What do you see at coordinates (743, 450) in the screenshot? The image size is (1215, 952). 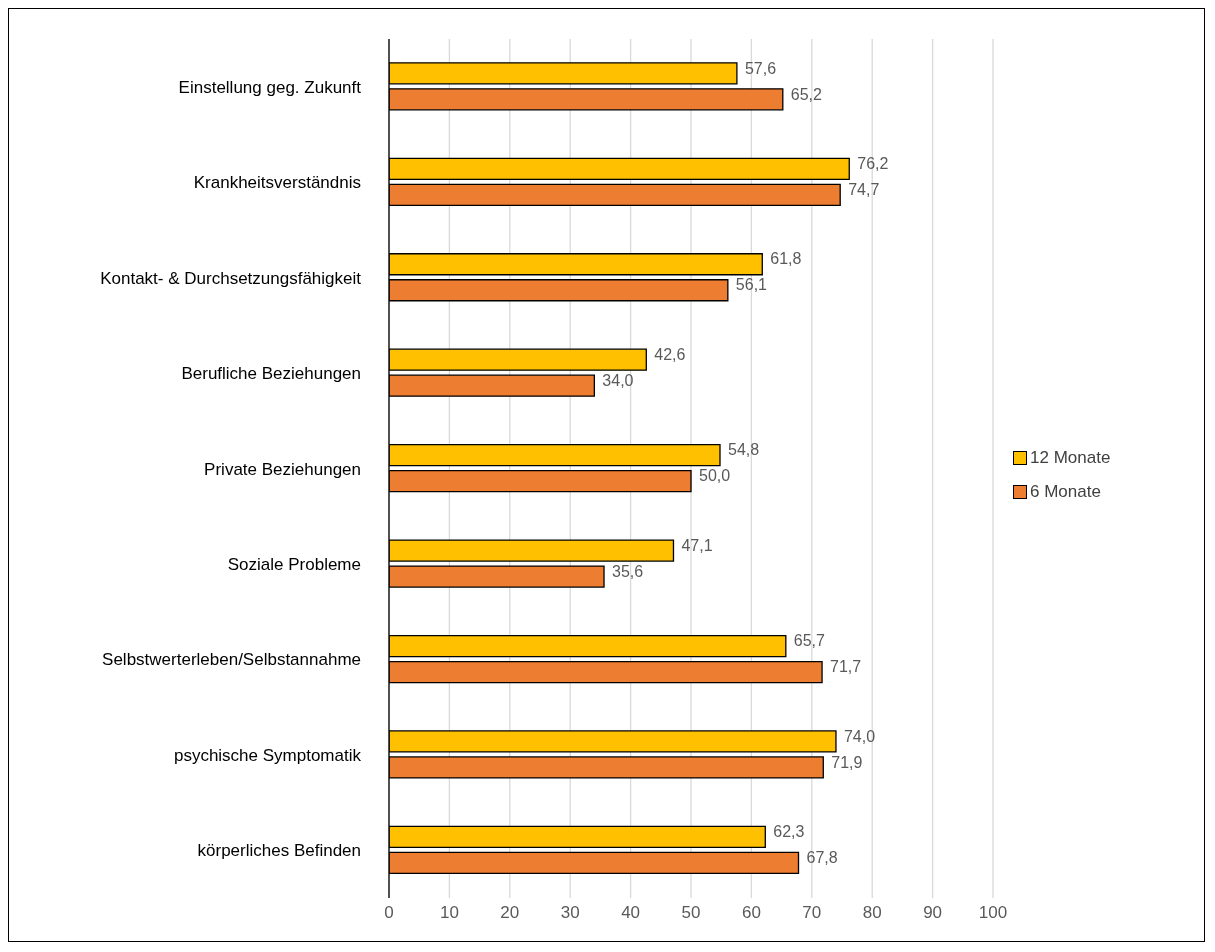 I see `data-label: 54,8` at bounding box center [743, 450].